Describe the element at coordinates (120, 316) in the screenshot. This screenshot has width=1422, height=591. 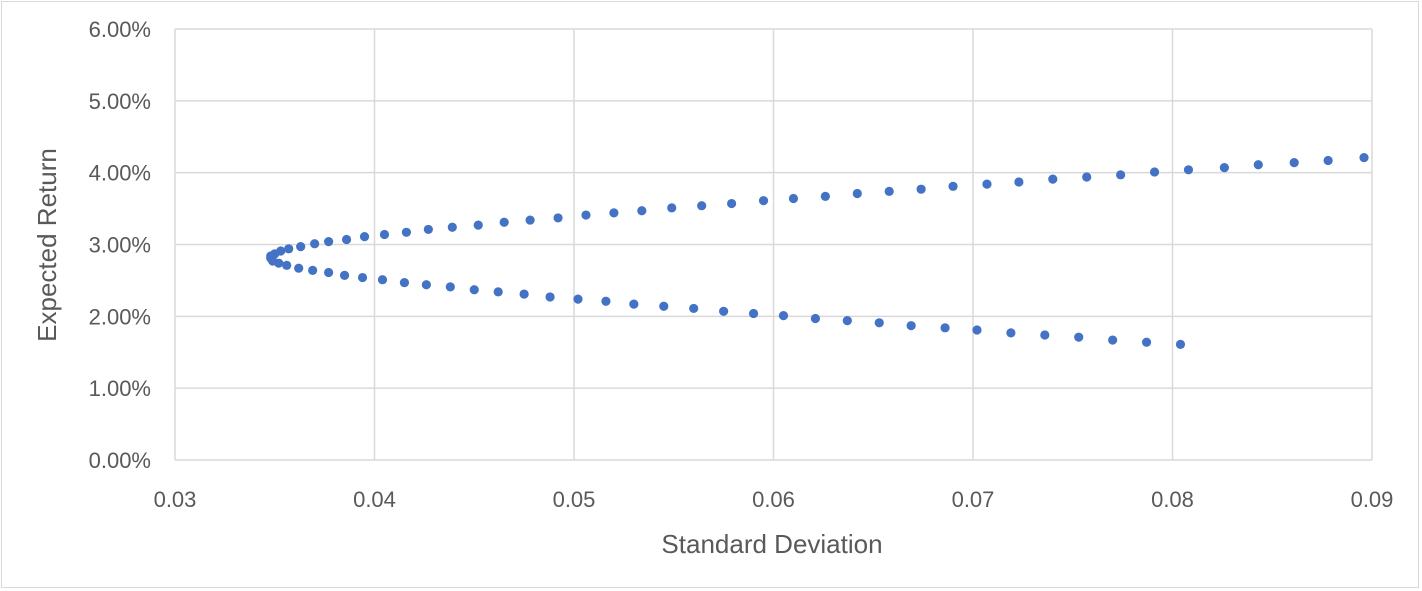
I see `y-tick-label: 2.00%` at that location.